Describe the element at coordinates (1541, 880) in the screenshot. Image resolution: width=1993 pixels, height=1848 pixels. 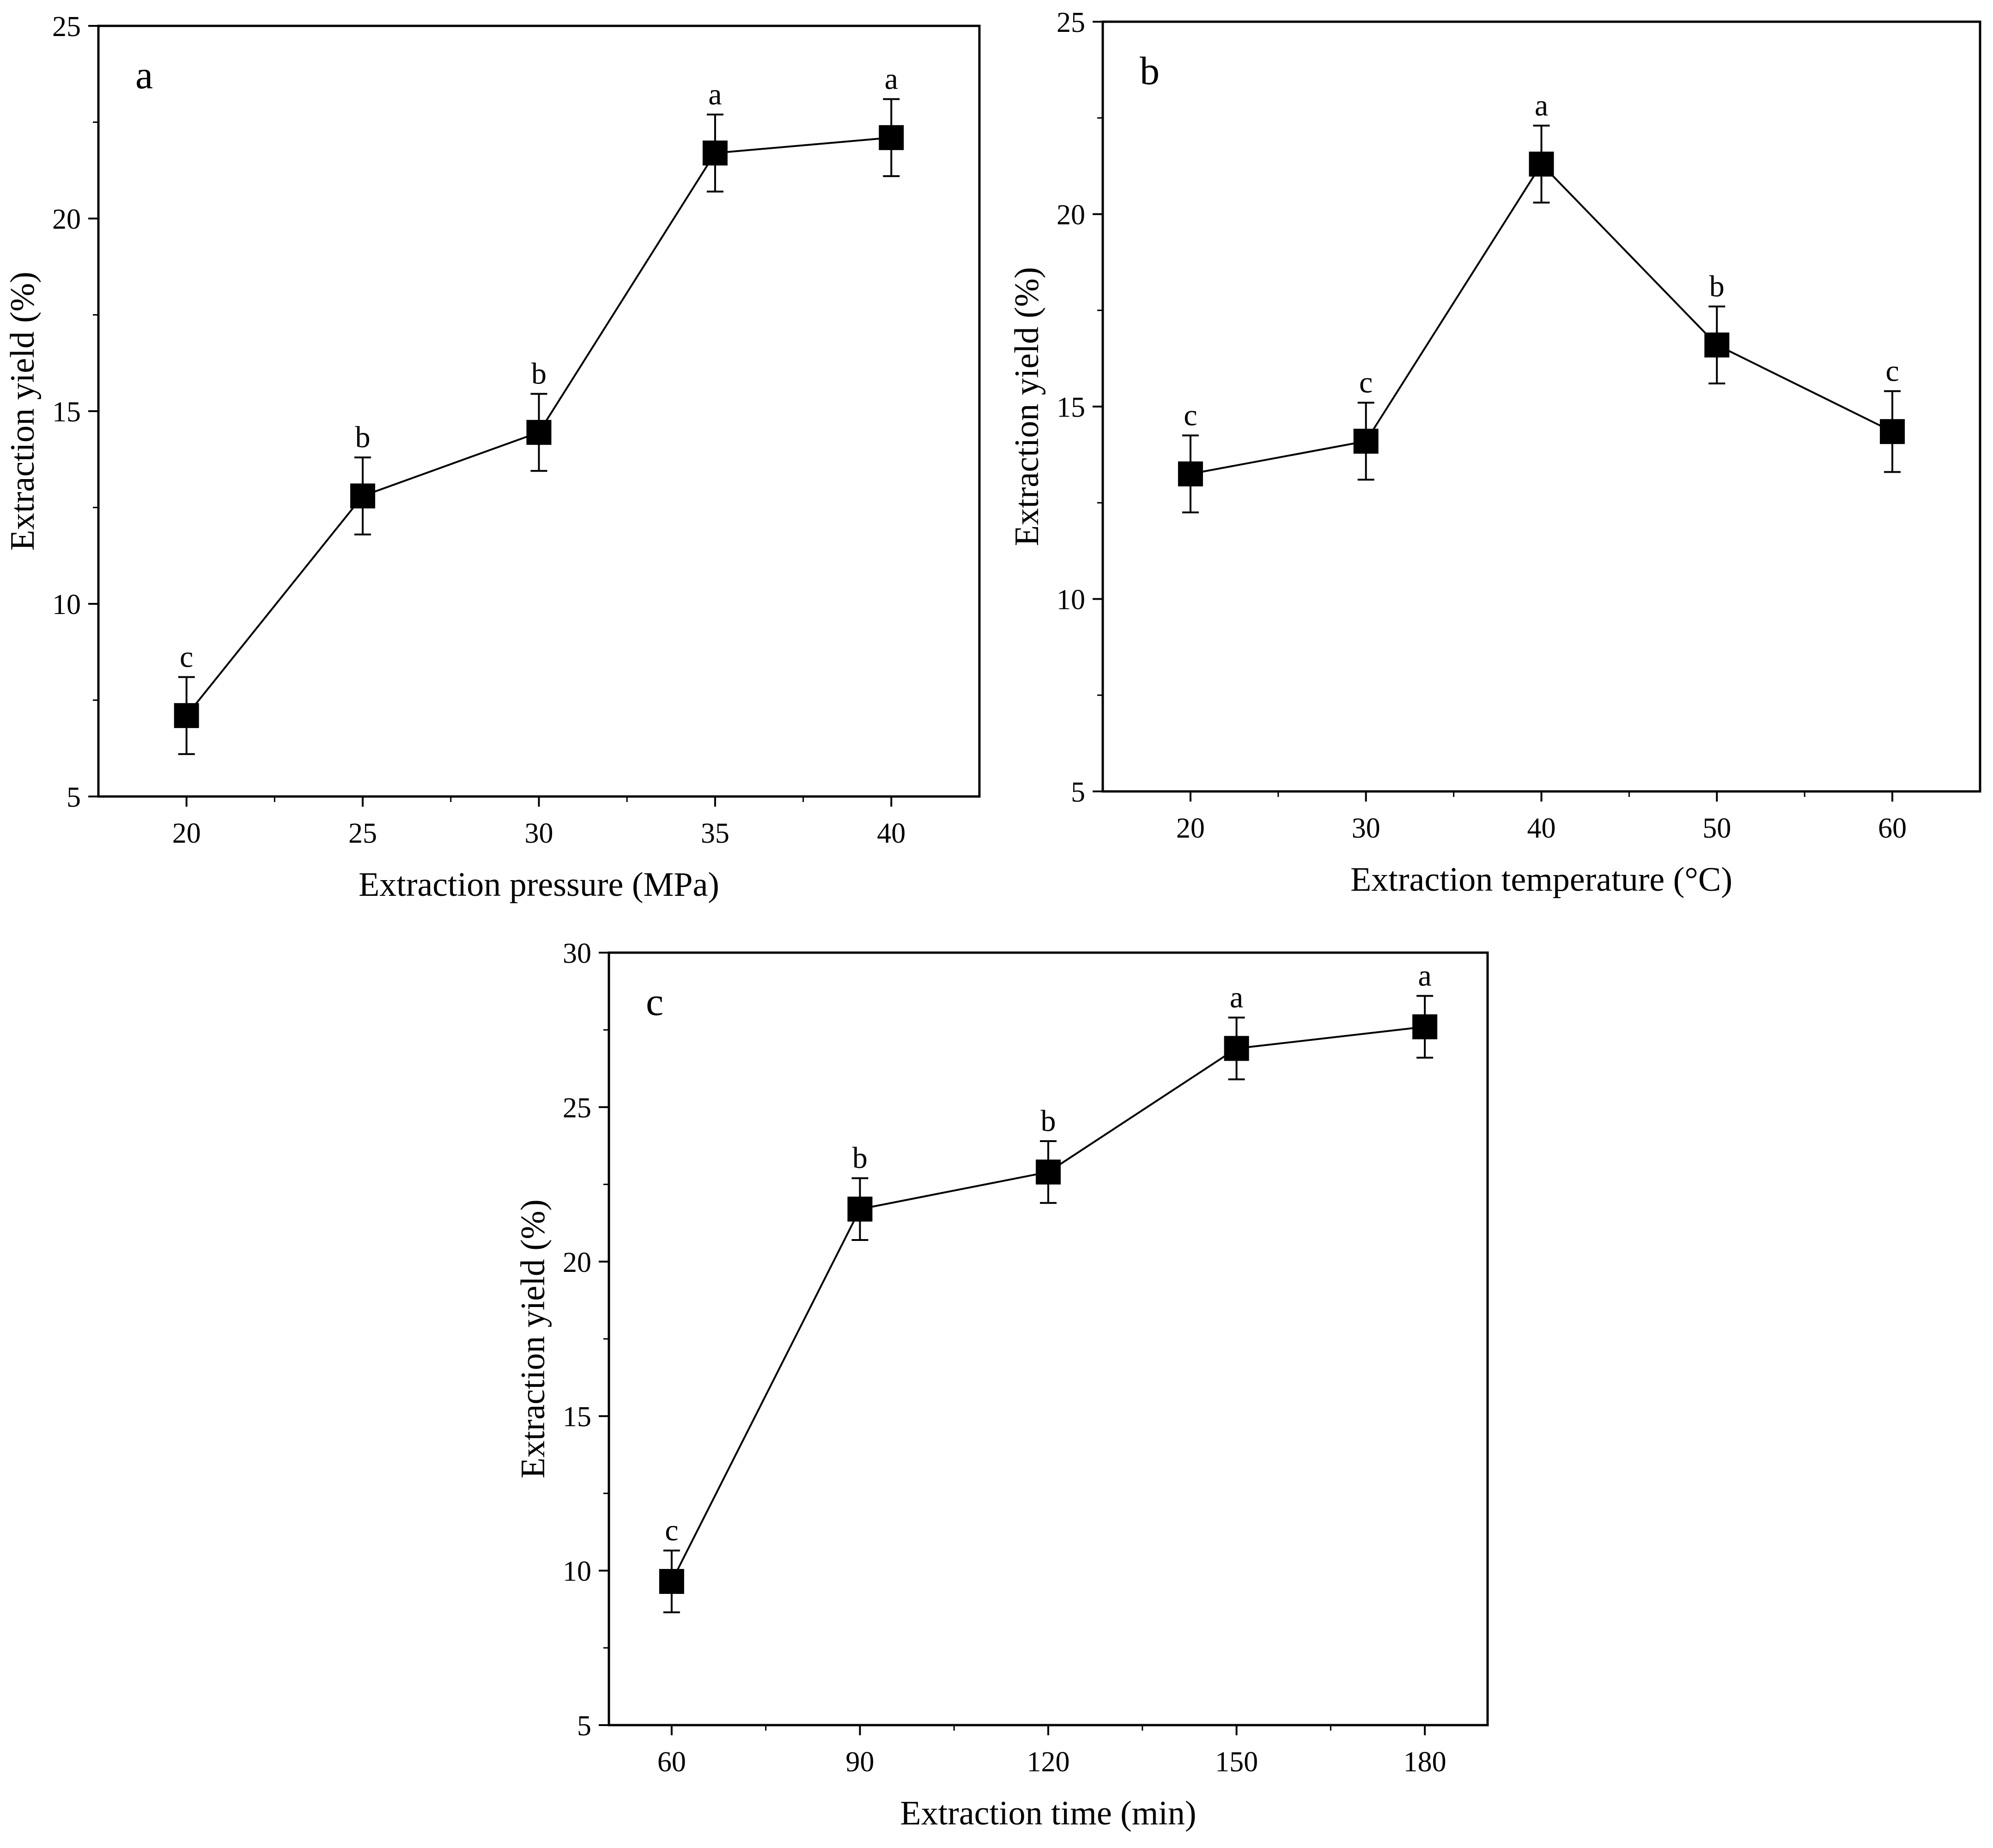
I see `x-axis-label: Extraction temperature (°C)` at that location.